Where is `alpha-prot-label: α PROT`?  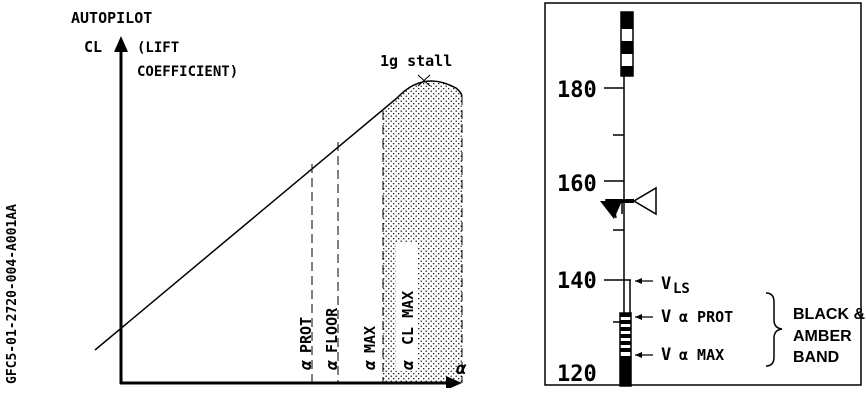 alpha-prot-label: α PROT is located at coordinates (305, 343).